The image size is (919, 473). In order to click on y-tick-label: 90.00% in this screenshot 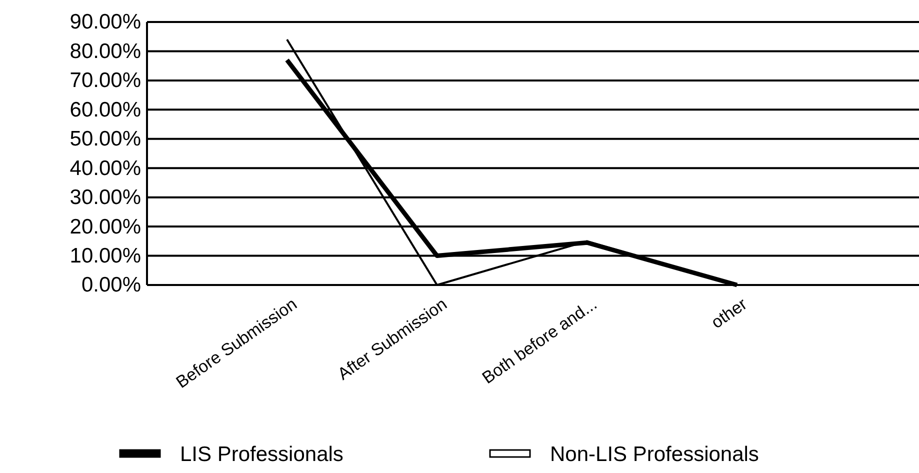, I will do `click(105, 22)`.